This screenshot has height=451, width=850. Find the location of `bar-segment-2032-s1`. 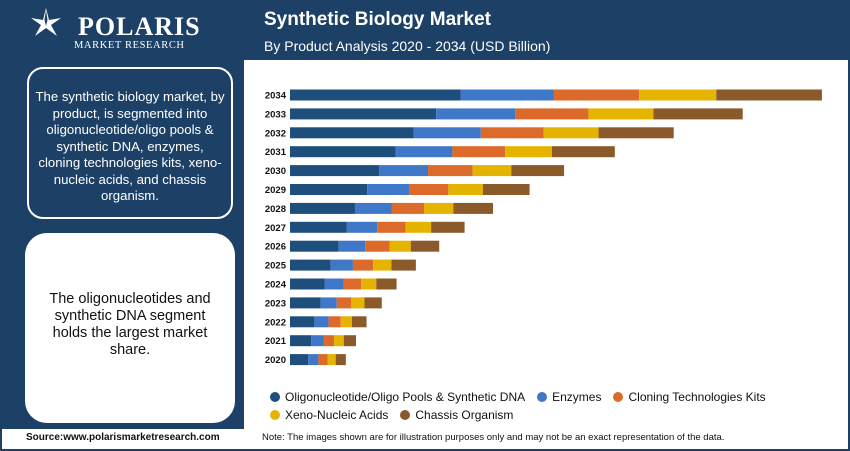

bar-segment-2032-s1 is located at coordinates (447, 133).